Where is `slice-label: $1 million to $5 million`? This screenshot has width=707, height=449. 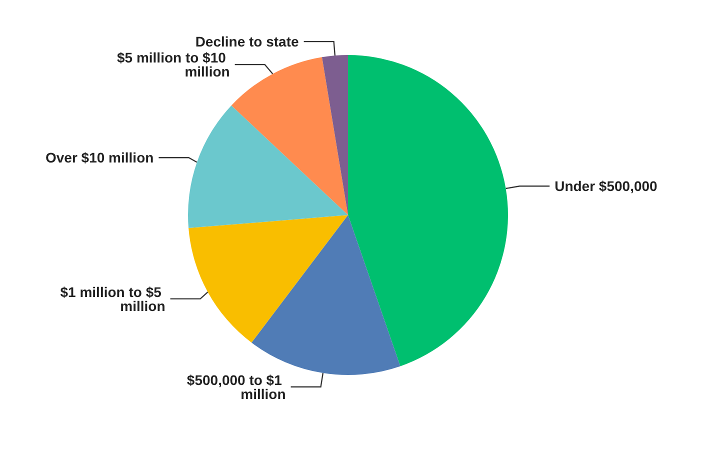 slice-label: $1 million to $5 million is located at coordinates (113, 299).